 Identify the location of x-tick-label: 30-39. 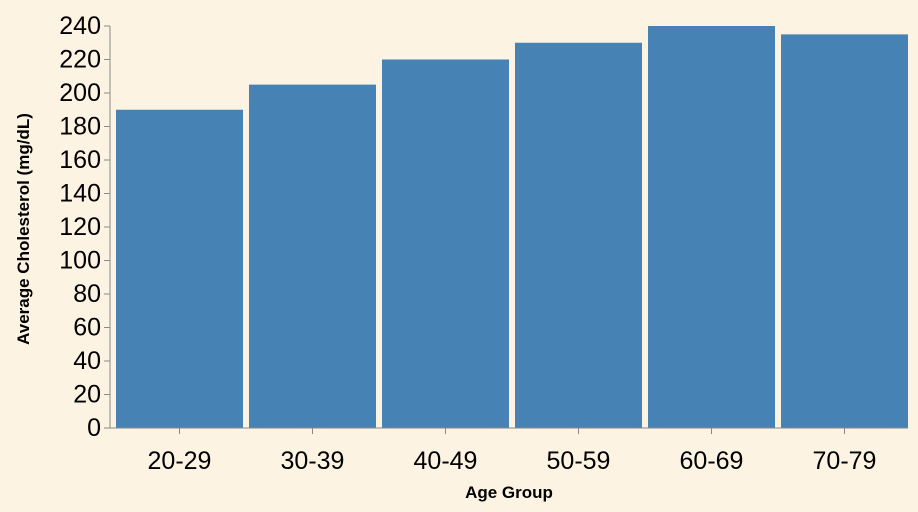
(313, 461).